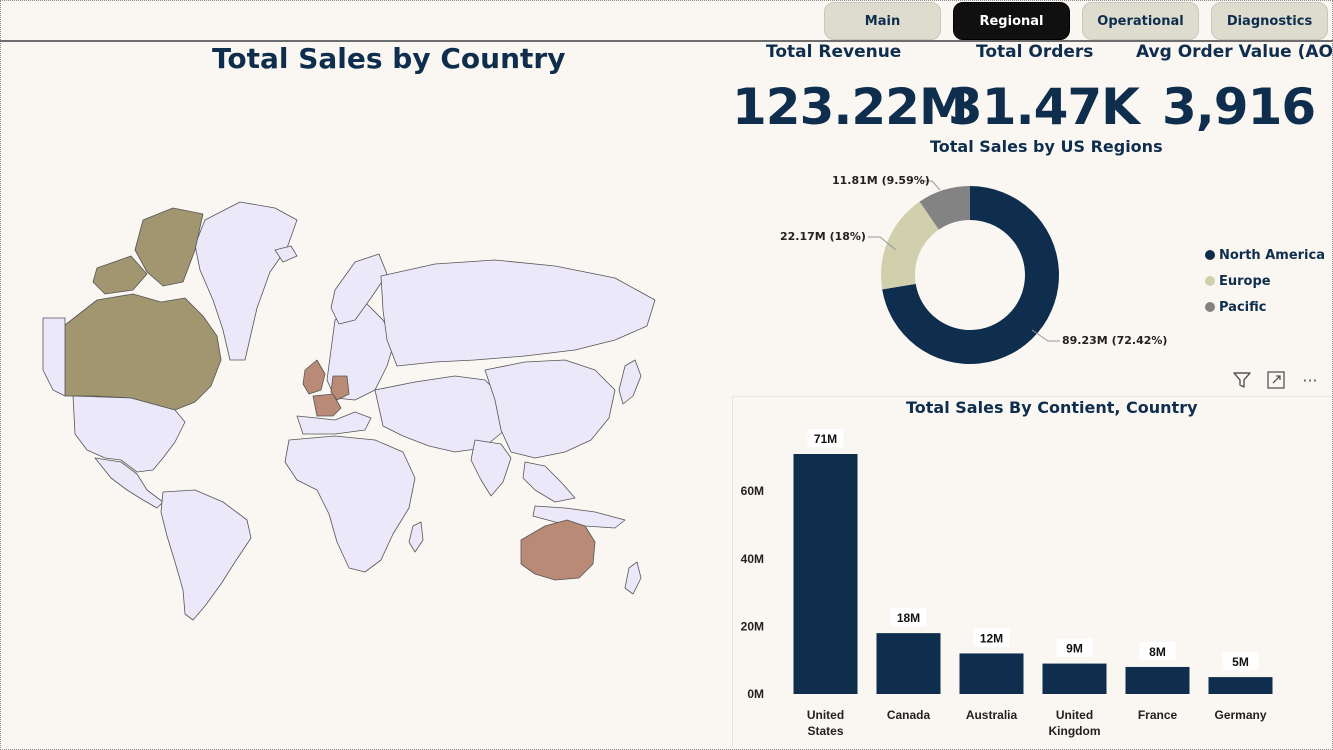  What do you see at coordinates (910, 245) in the screenshot?
I see `donut-slice-europe` at bounding box center [910, 245].